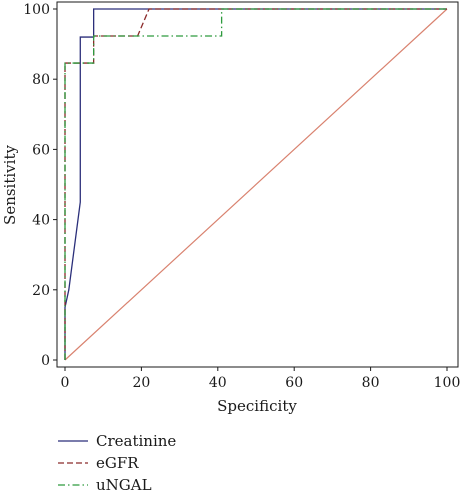 The image size is (460, 490). Describe the element at coordinates (41, 221) in the screenshot. I see `y-tick-label: 40` at that location.